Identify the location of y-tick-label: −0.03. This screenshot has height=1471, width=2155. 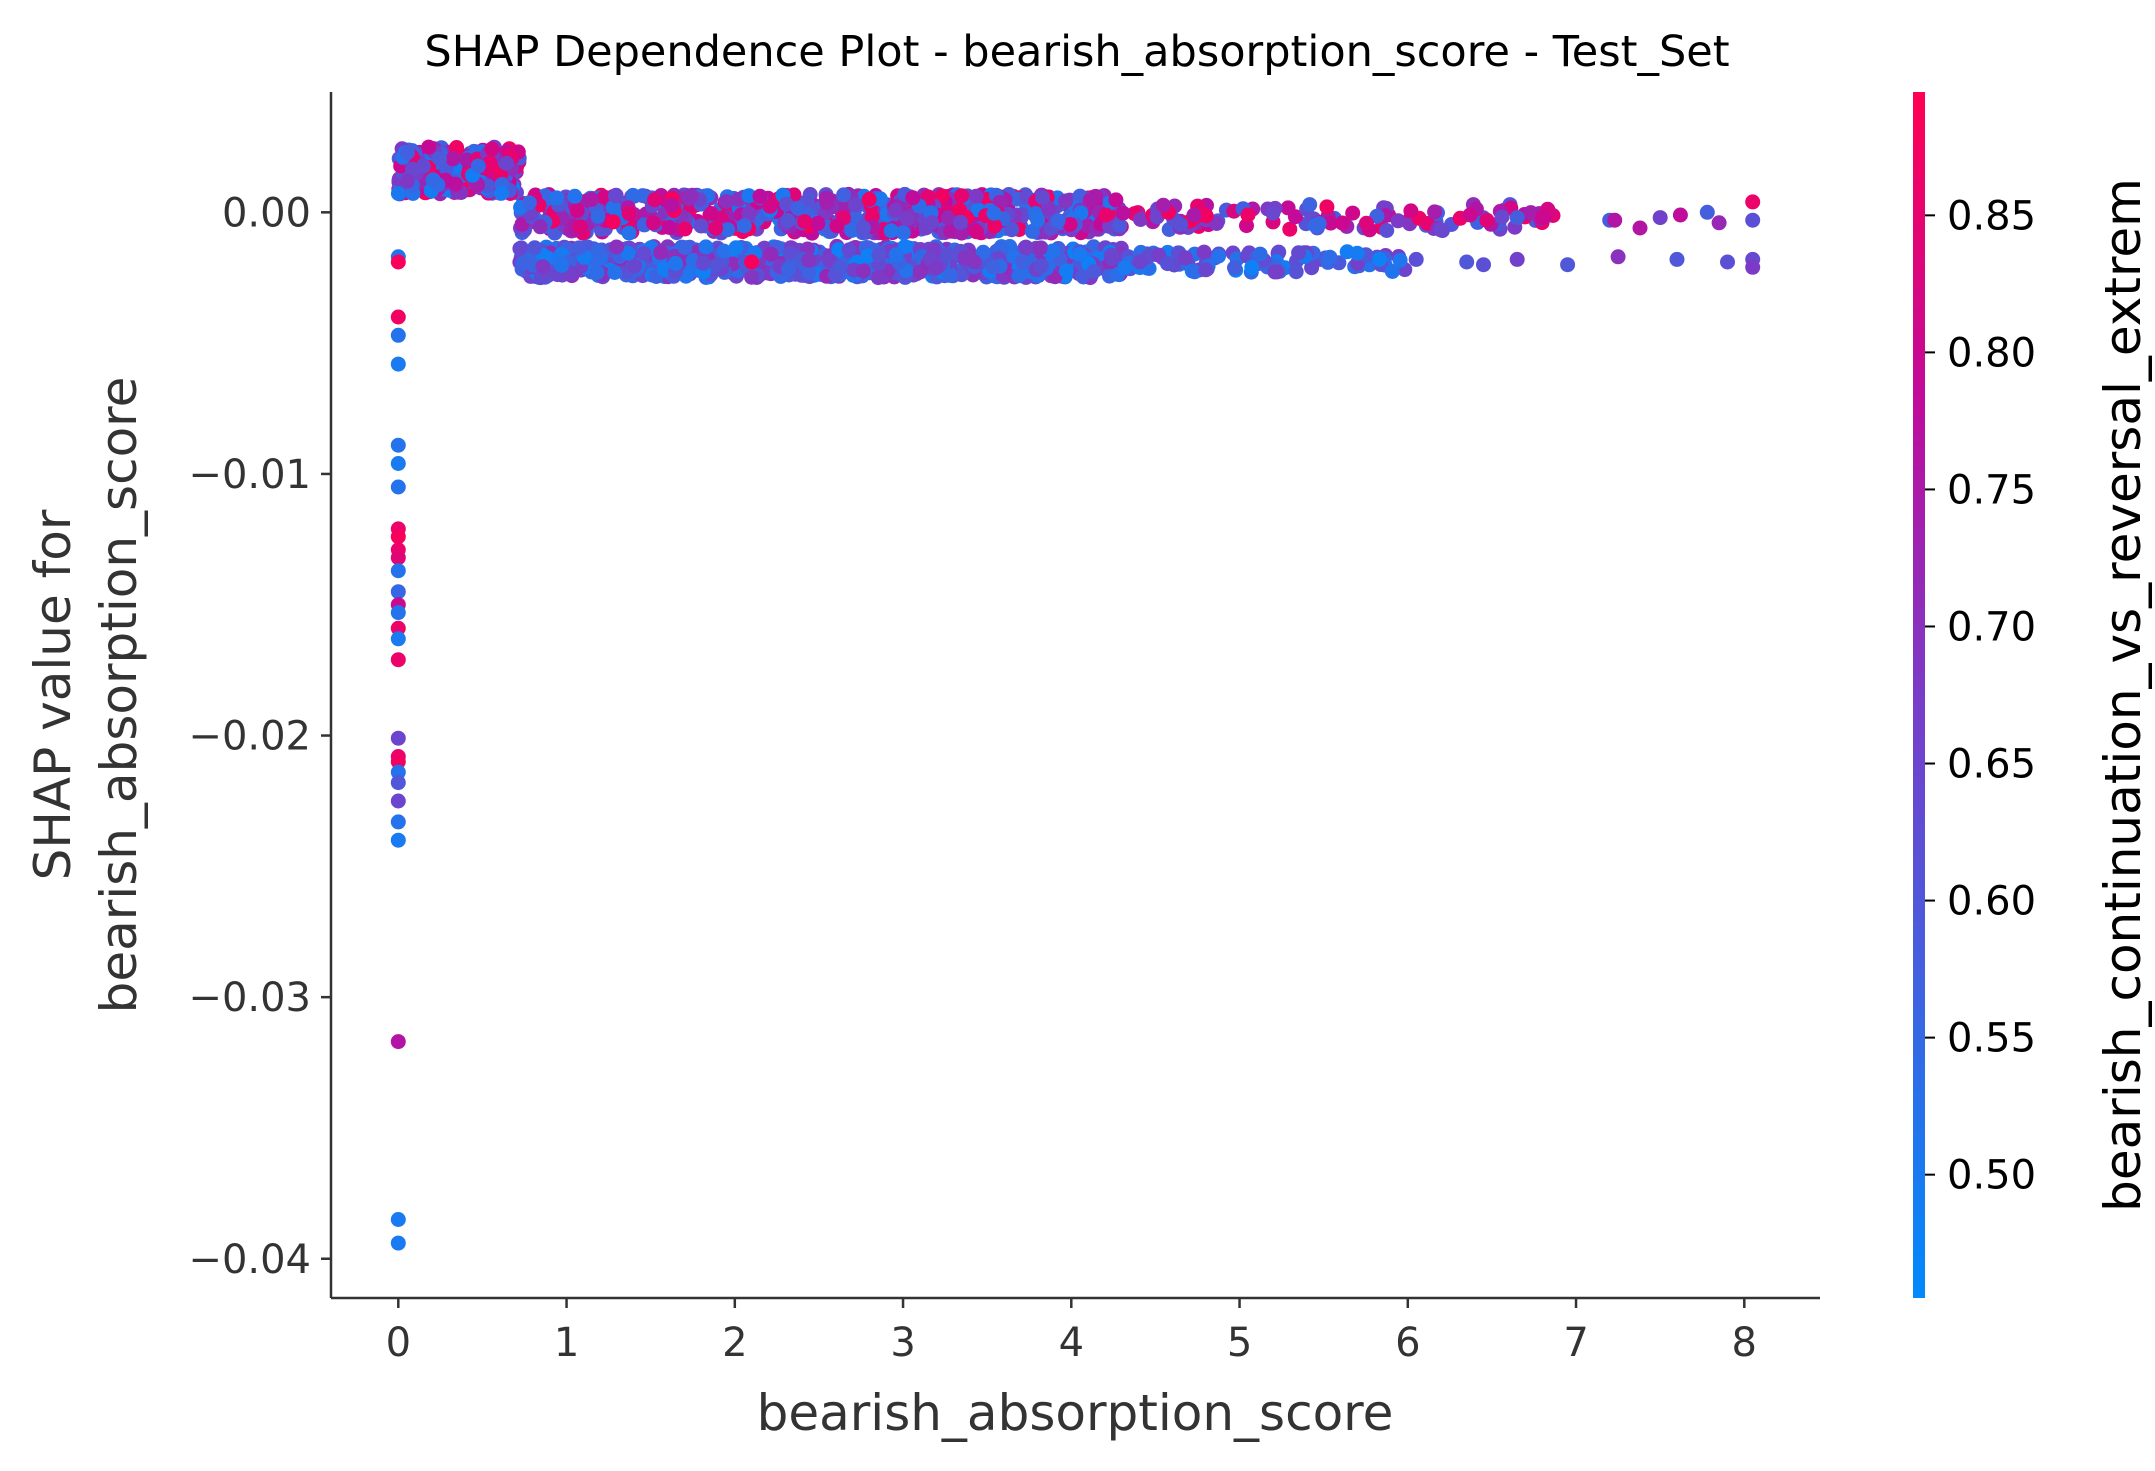
(249, 998).